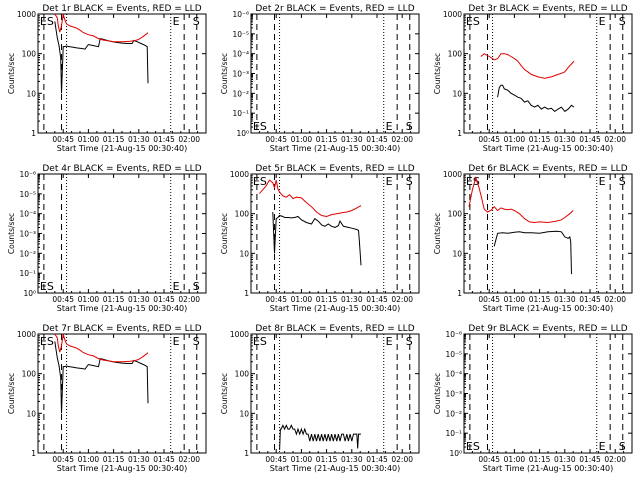 The width and height of the screenshot is (640, 480). What do you see at coordinates (101, 57) in the screenshot?
I see `series-line-events` at bounding box center [101, 57].